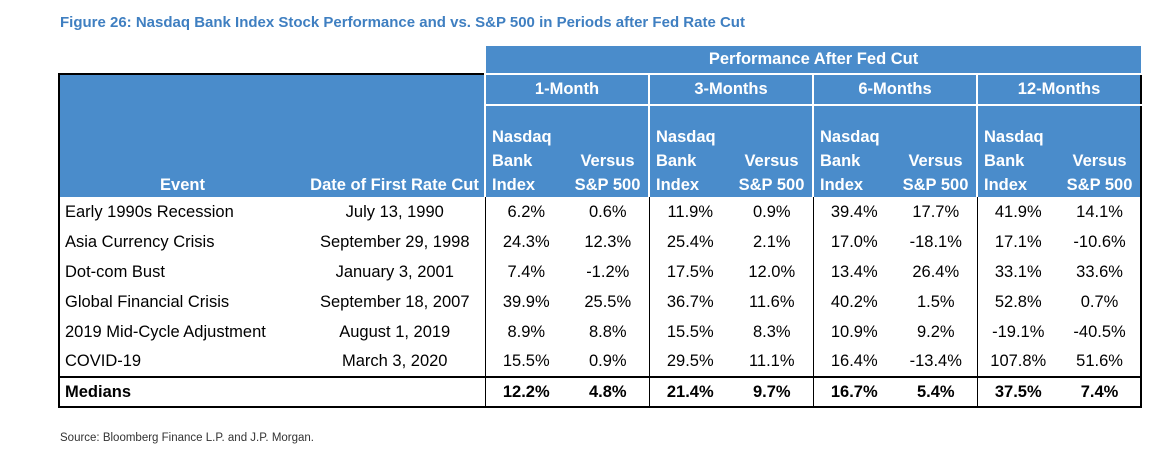 This screenshot has height=474, width=1170. Describe the element at coordinates (608, 392) in the screenshot. I see `versus-value-cell: 4.8%` at that location.